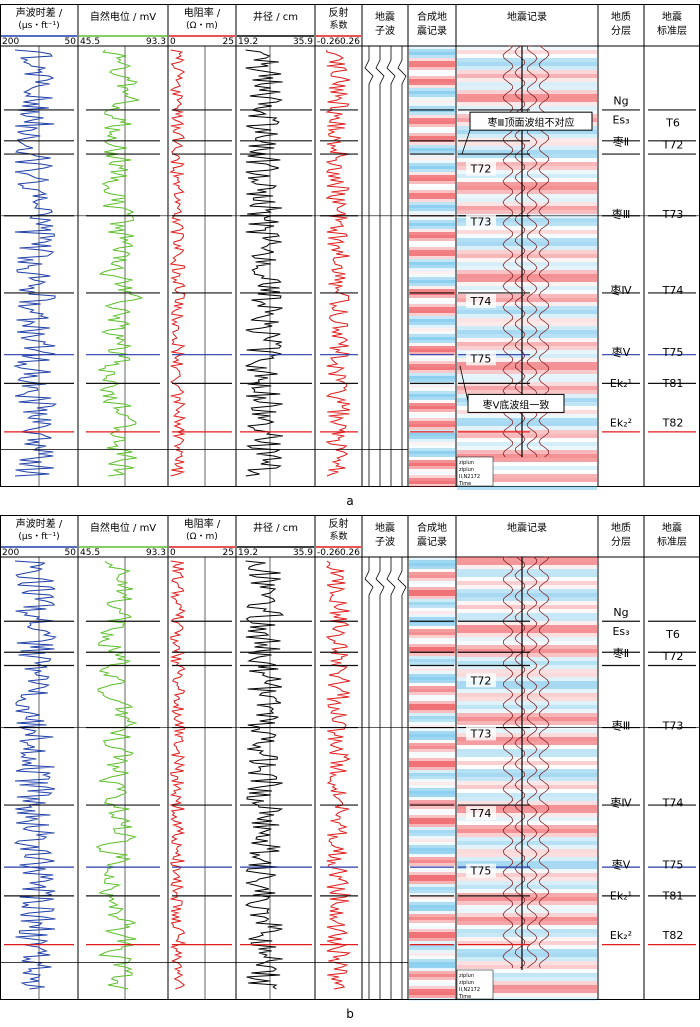 Image resolution: width=700 pixels, height=1027 pixels. Describe the element at coordinates (673, 895) in the screenshot. I see `std-layer-label: T81` at that location.